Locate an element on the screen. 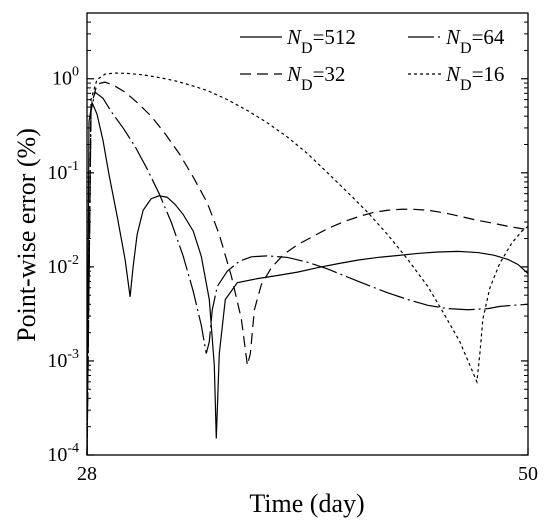 The height and width of the screenshot is (529, 550). legend-entry: ND=512 is located at coordinates (321, 41).